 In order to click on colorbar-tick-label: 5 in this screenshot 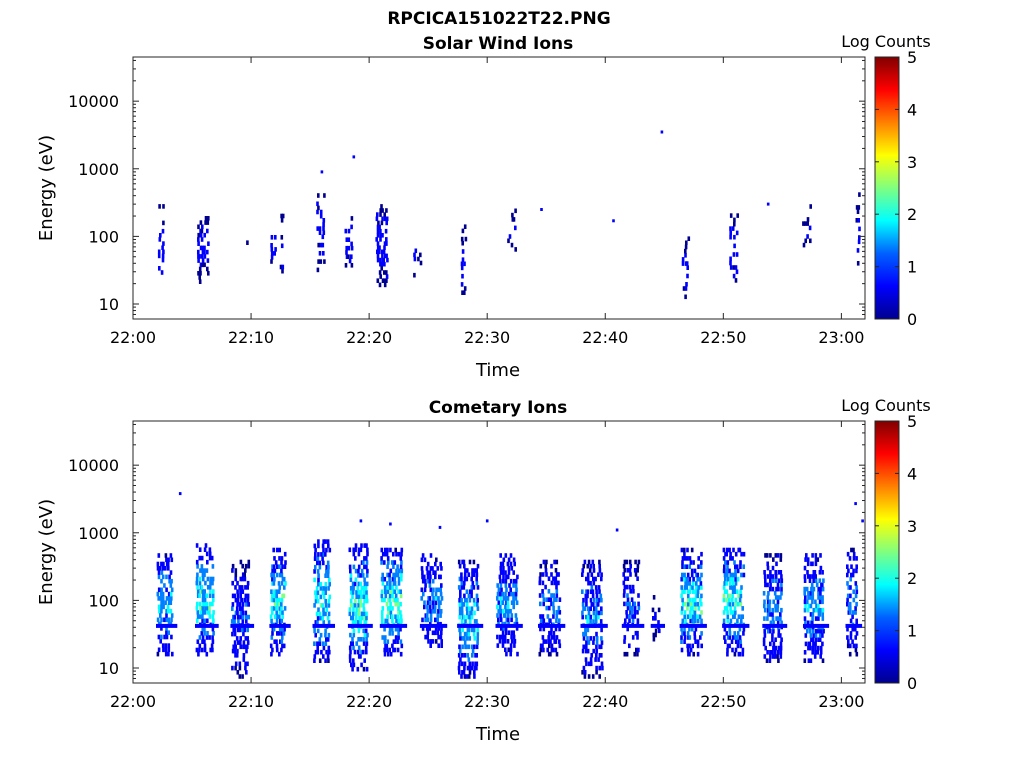, I will do `click(912, 421)`.